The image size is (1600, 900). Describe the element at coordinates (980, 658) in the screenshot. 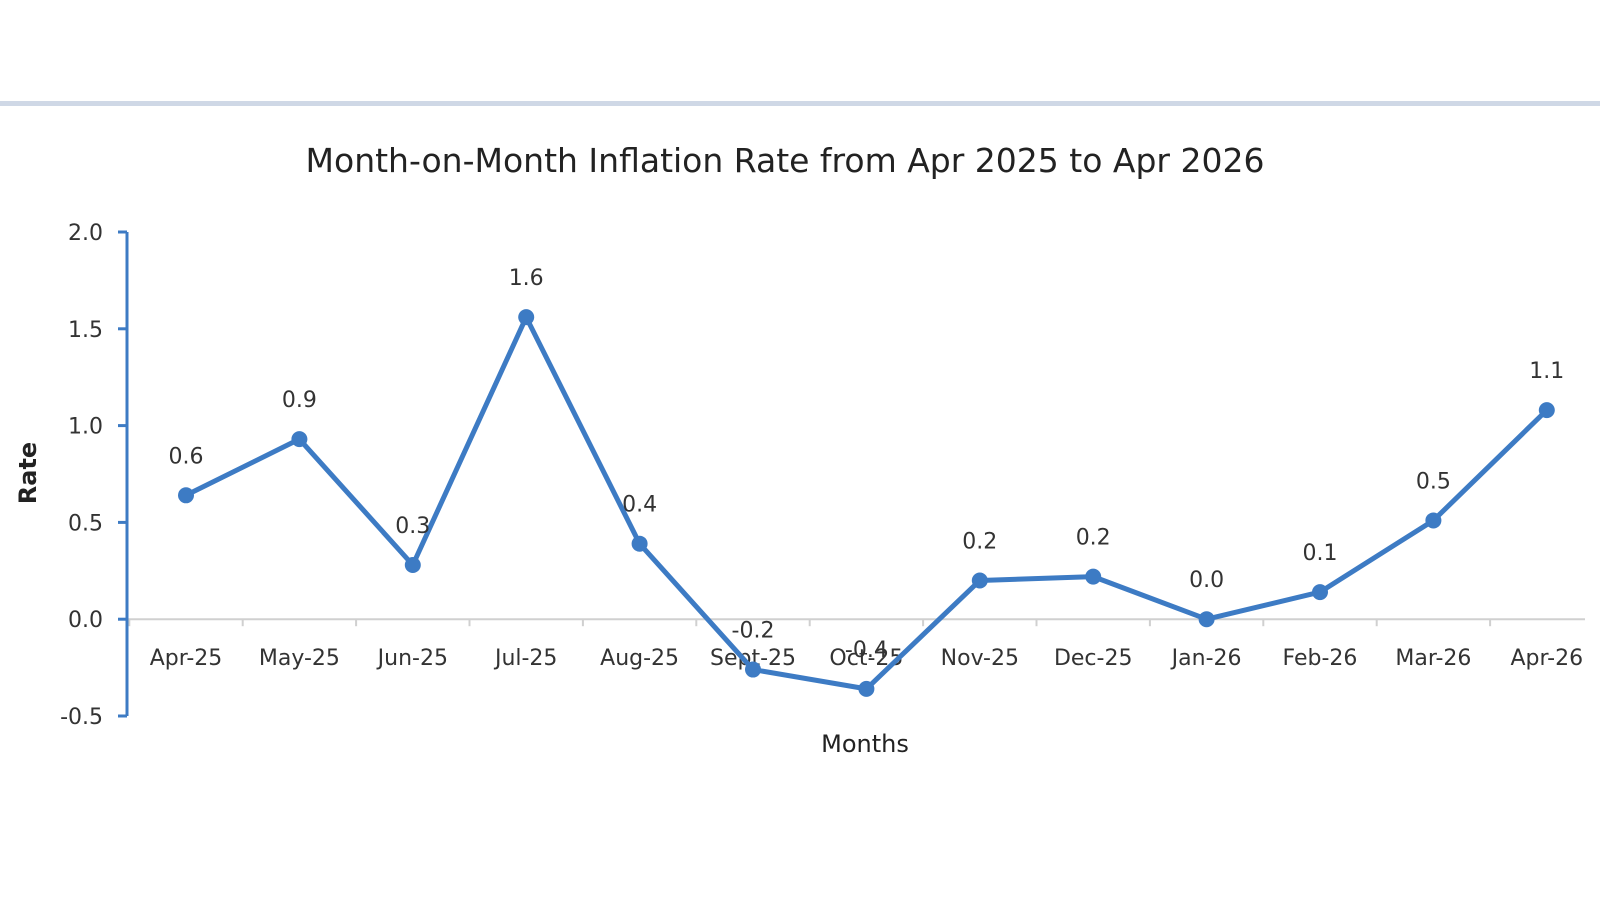

I see `x-tick-label: Nov-25` at that location.